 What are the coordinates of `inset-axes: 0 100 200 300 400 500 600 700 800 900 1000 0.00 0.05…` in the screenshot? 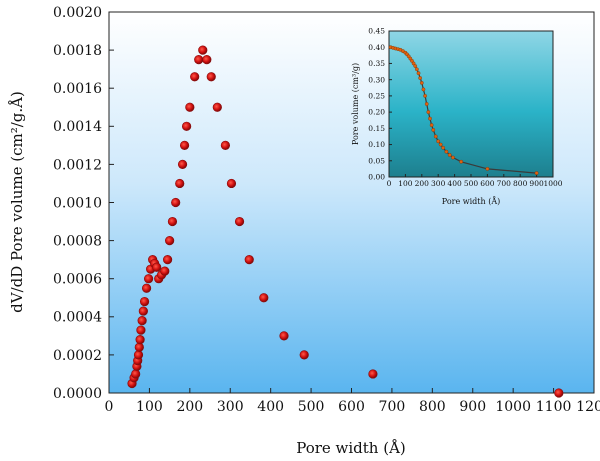 It's located at (465, 107).